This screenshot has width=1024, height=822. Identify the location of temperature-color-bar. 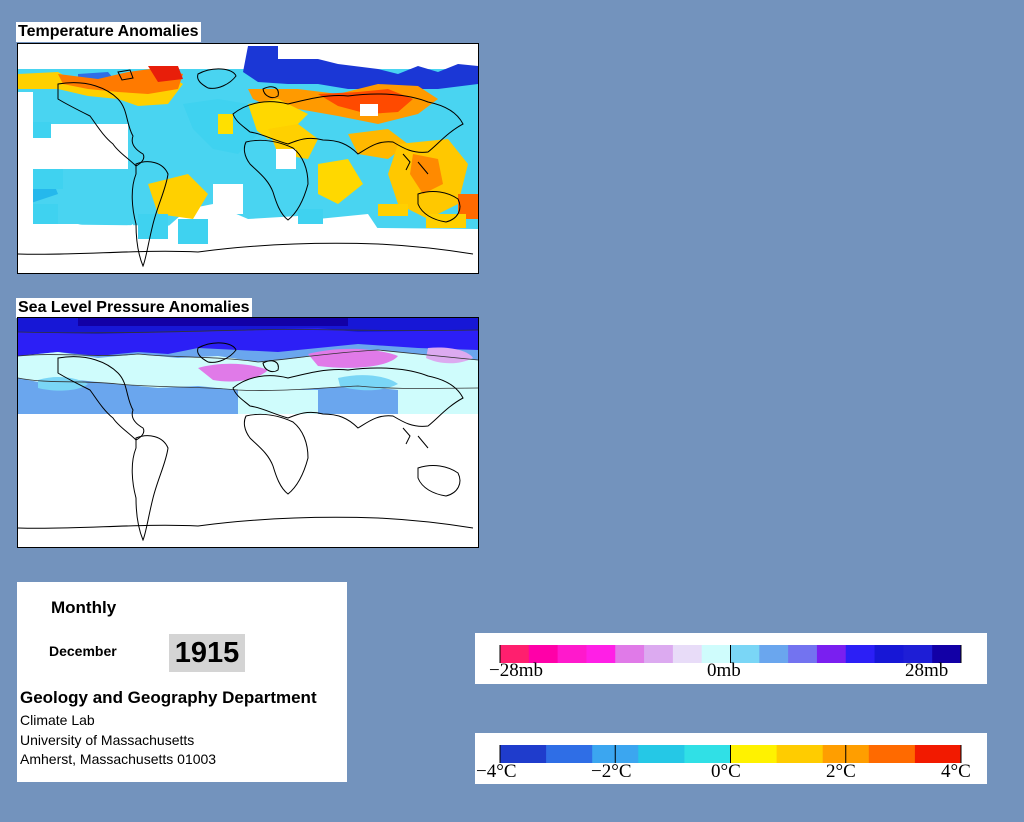
(730, 754).